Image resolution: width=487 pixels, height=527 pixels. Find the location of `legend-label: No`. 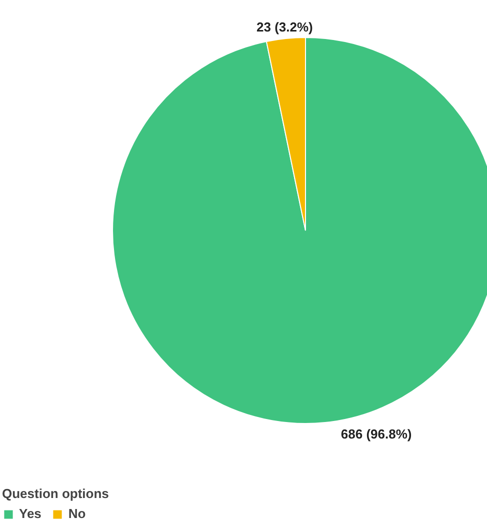

legend-label: No is located at coordinates (77, 513).